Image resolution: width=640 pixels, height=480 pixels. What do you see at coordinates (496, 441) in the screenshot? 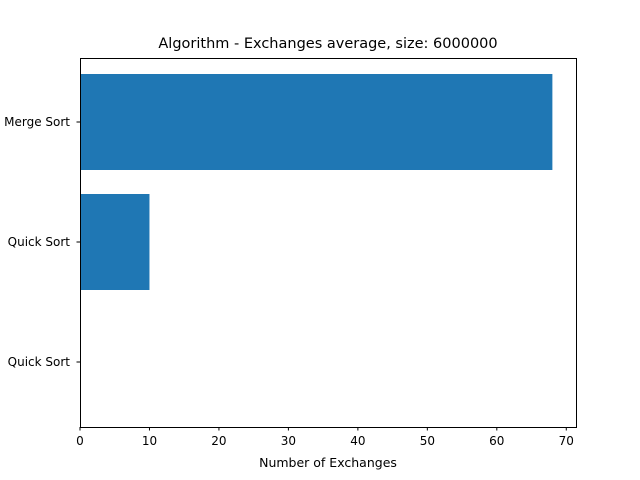
I see `x-tick-label: 60` at bounding box center [496, 441].